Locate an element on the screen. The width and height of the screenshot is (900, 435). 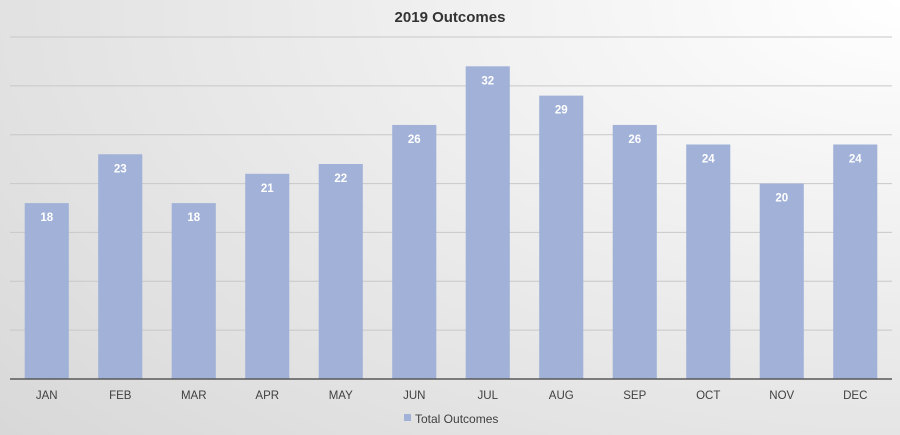
chart-title: 2019 Outcomes is located at coordinates (450, 17).